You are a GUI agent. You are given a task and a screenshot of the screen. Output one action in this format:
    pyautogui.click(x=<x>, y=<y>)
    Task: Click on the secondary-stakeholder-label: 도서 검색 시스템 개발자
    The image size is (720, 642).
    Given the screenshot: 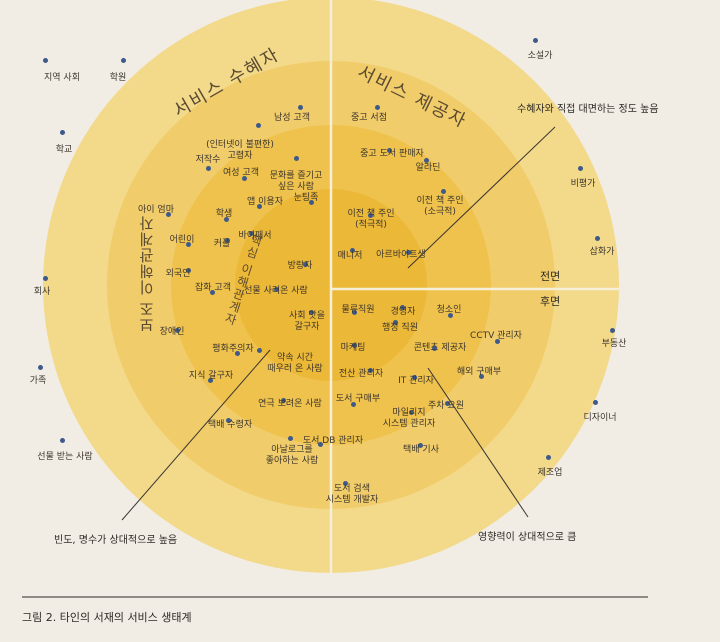 What is the action you would take?
    pyautogui.click(x=352, y=494)
    